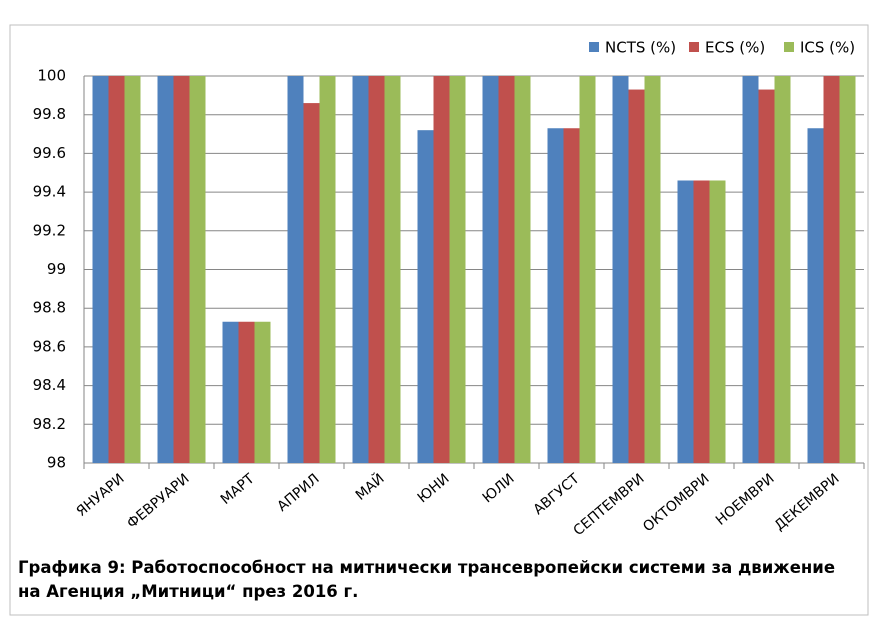 Image resolution: width=878 pixels, height=623 pixels. I want to click on y-tick-label: 98.2, so click(49, 424).